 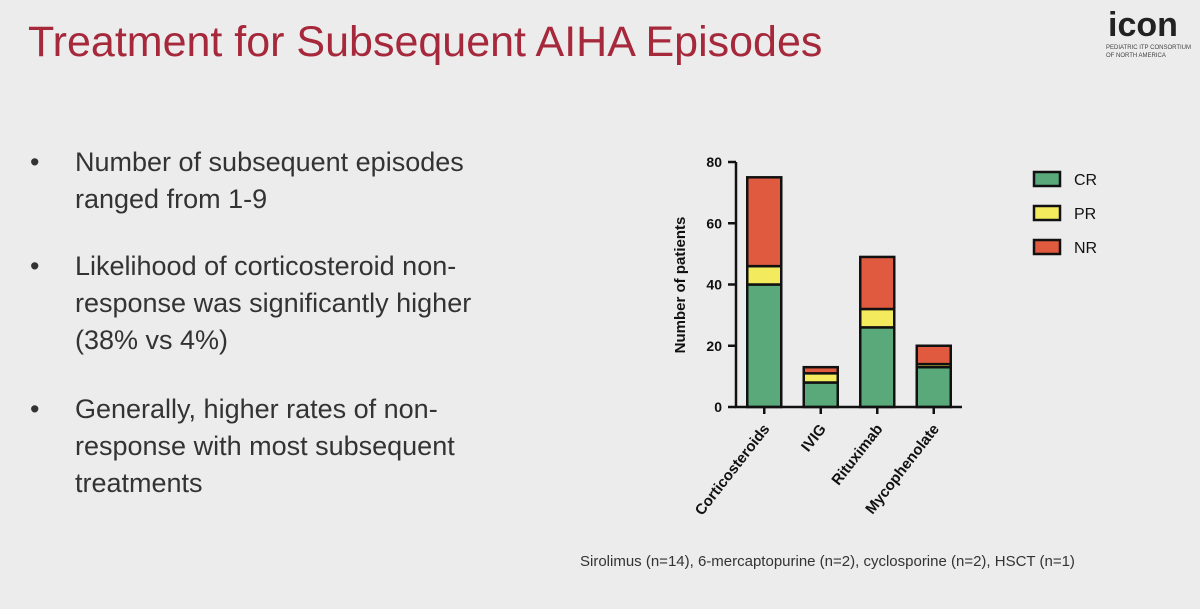 I want to click on logo-name: icon, so click(x=1143, y=25).